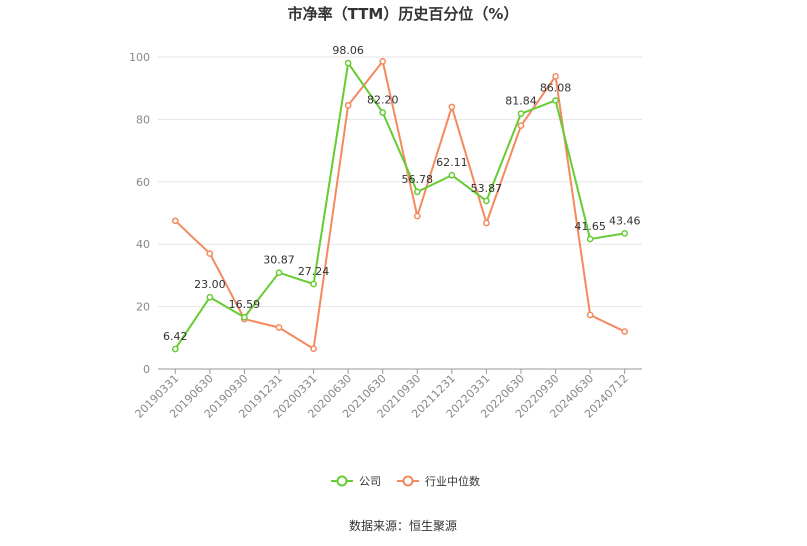  What do you see at coordinates (143, 182) in the screenshot?
I see `y-tick-label: 60` at bounding box center [143, 182].